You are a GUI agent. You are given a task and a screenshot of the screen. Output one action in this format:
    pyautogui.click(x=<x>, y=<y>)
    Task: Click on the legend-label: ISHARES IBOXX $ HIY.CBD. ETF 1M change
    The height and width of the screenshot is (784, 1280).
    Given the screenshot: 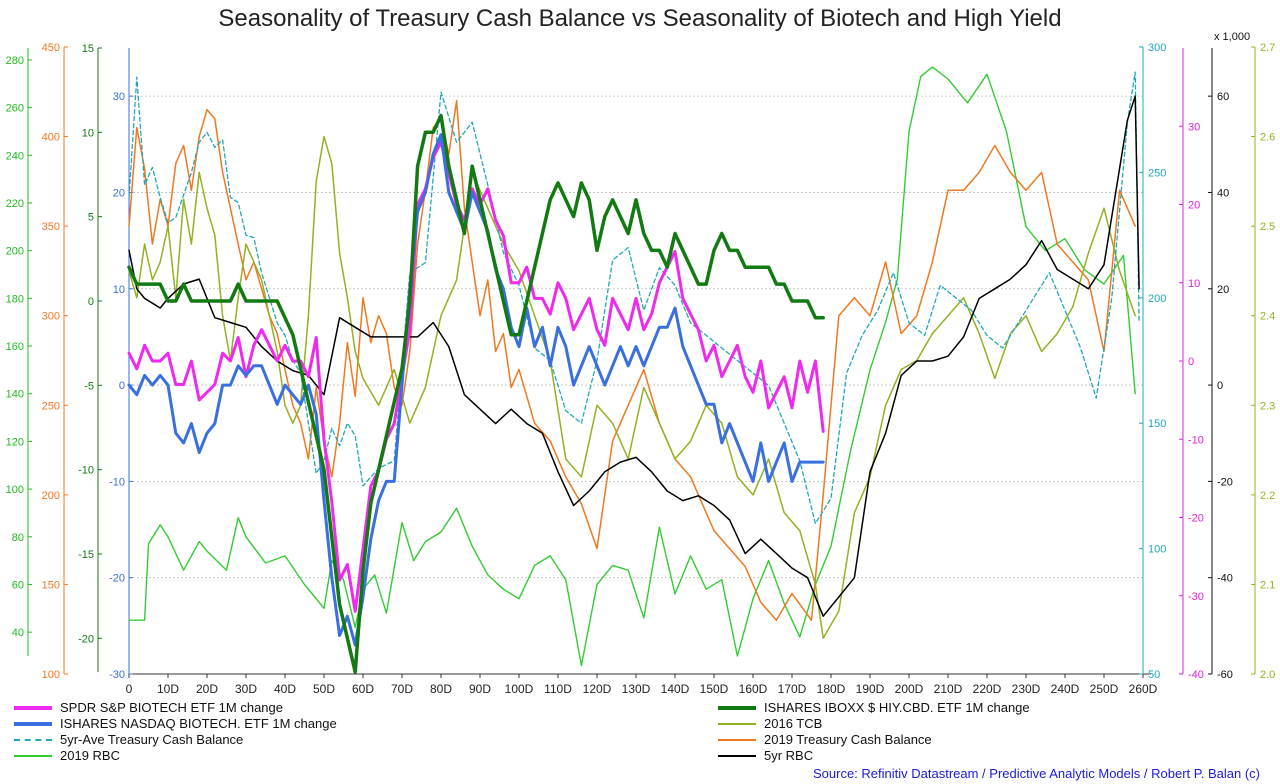 What is the action you would take?
    pyautogui.click(x=897, y=707)
    